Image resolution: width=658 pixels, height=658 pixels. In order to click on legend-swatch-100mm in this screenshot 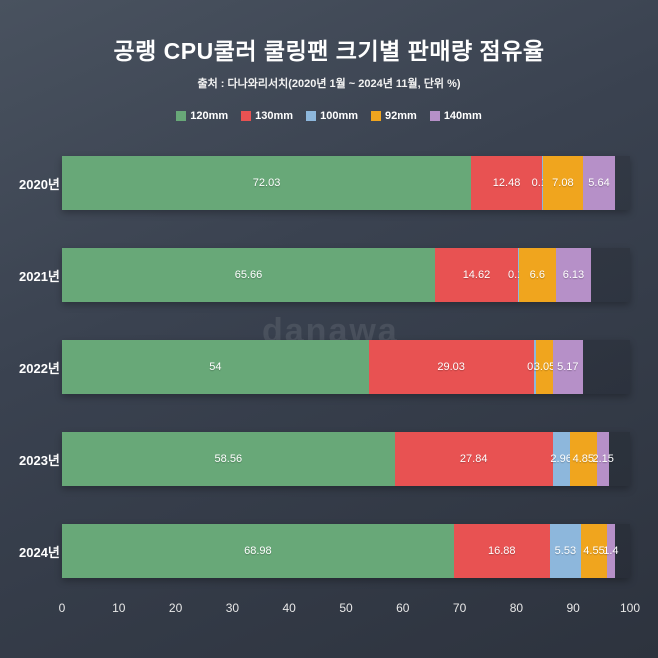, I will do `click(311, 116)`.